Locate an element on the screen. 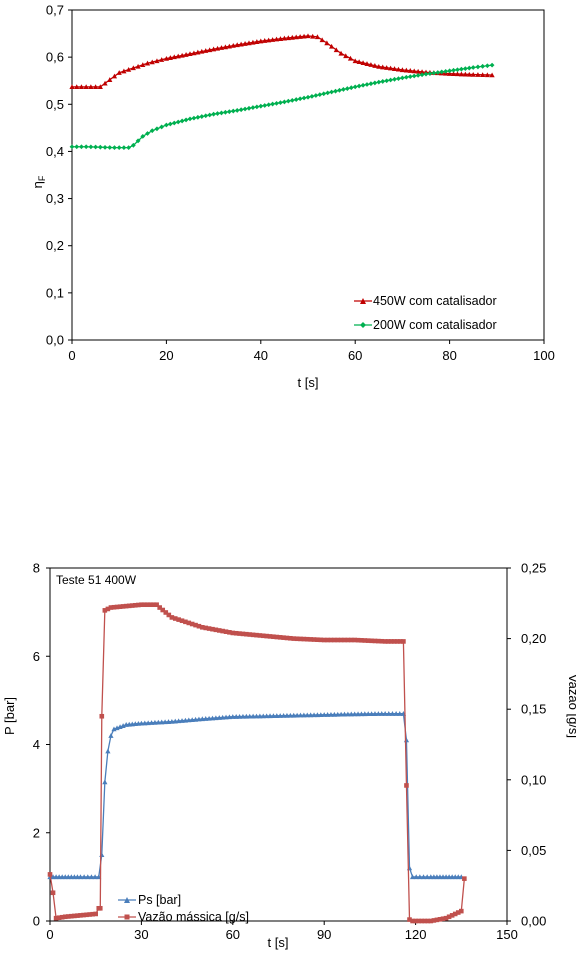  x-tick-label: 90 is located at coordinates (324, 934).